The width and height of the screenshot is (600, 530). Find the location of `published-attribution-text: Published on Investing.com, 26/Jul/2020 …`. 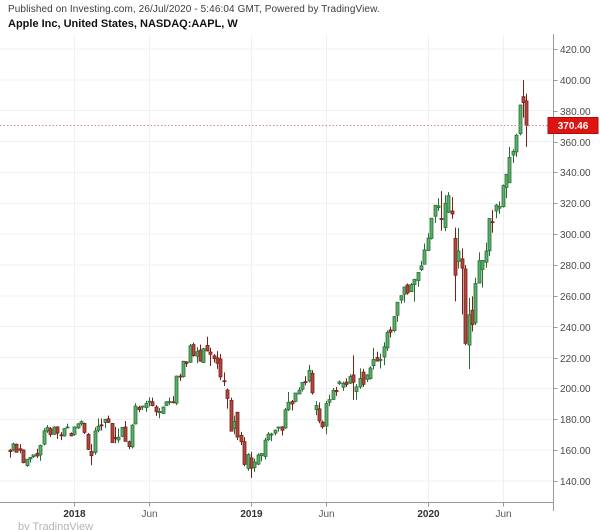

published-attribution-text: Published on Investing.com, 26/Jul/2020 … is located at coordinates (194, 9).